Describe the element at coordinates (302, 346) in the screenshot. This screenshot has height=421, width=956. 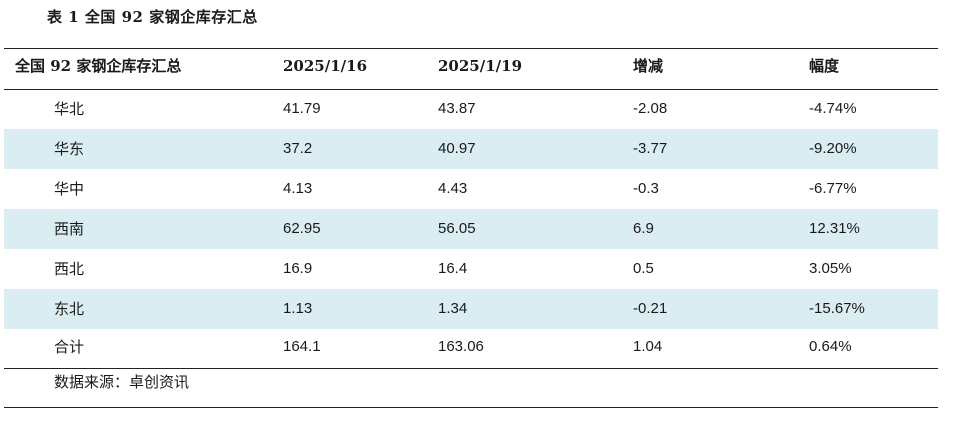
I see `cell-value-1: 164.1` at that location.